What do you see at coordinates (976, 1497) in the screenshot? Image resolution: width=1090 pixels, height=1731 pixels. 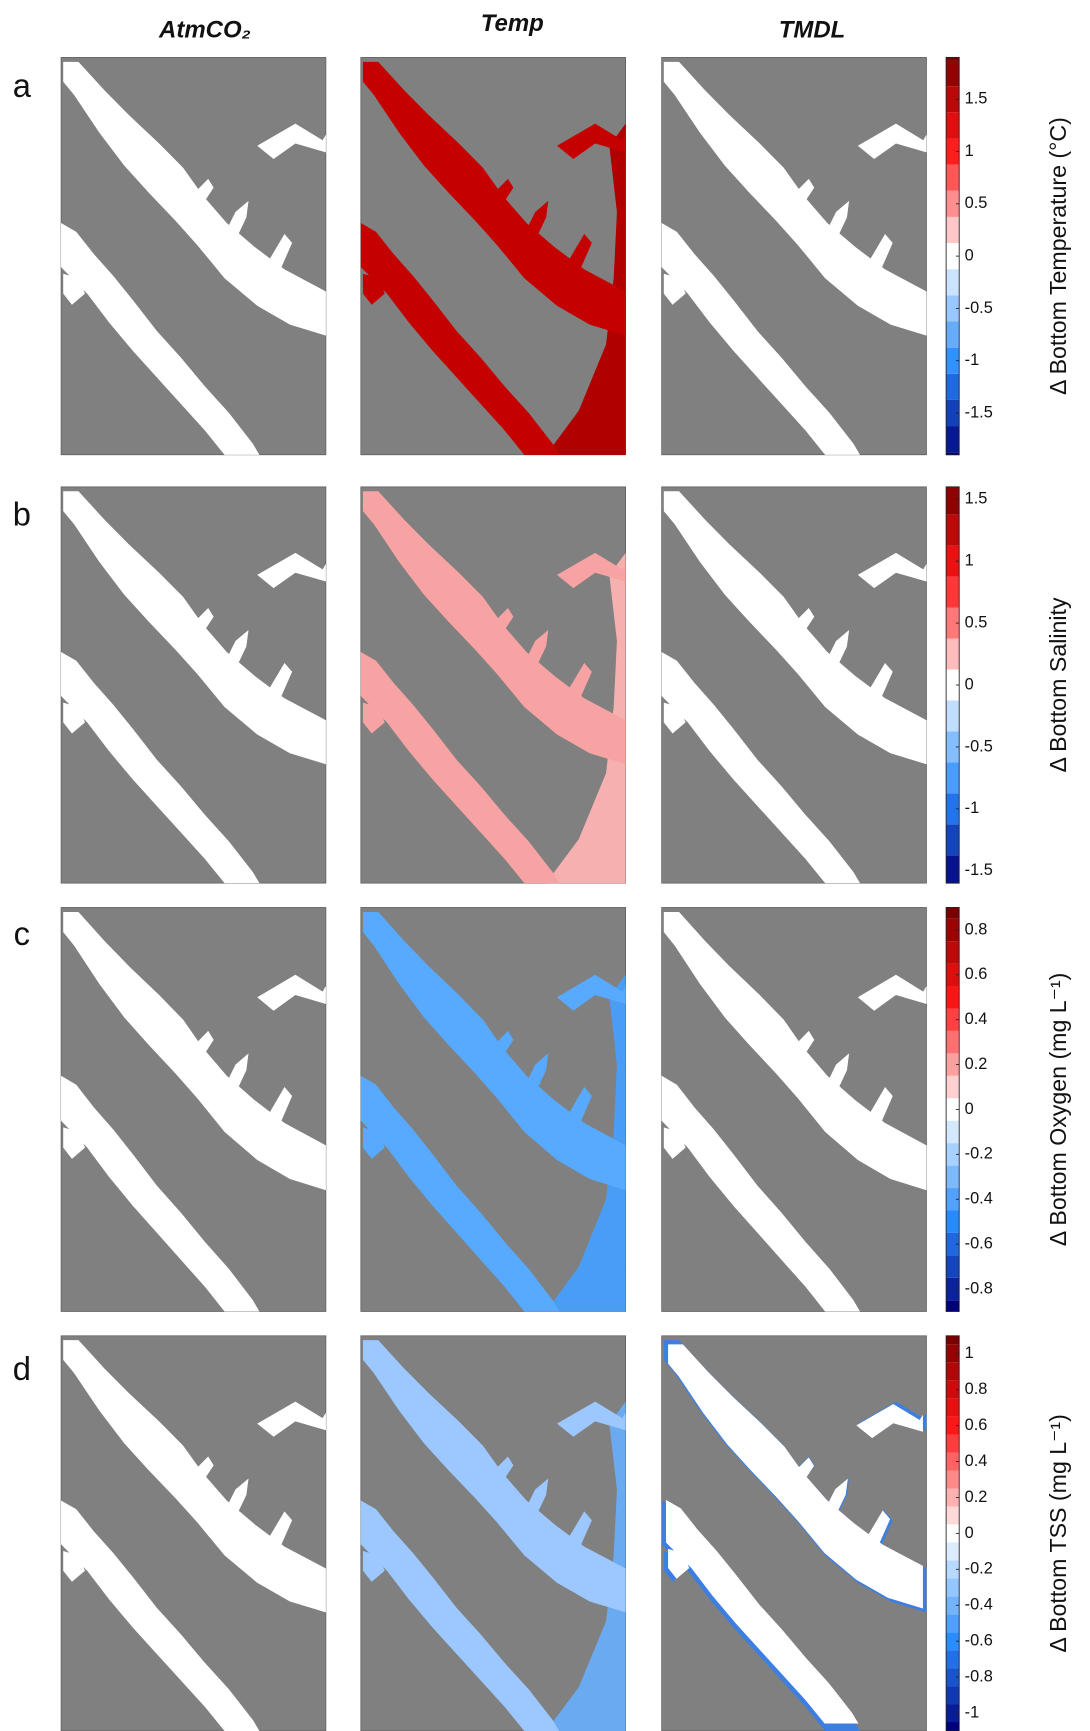 I see `colorbar-tick-label: 0.2` at bounding box center [976, 1497].